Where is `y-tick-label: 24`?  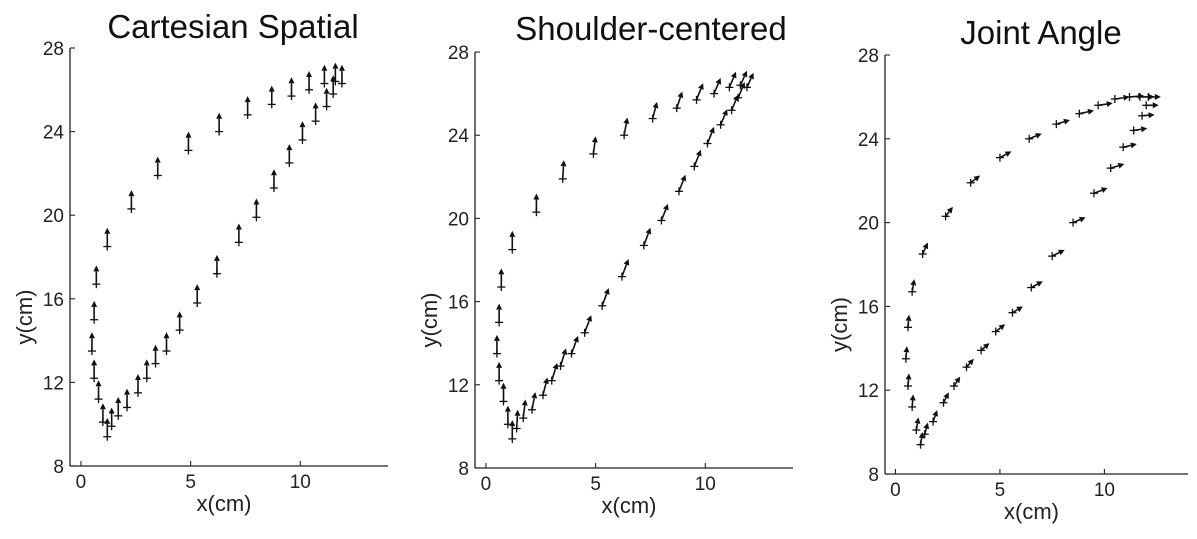
y-tick-label: 24 is located at coordinates (54, 133).